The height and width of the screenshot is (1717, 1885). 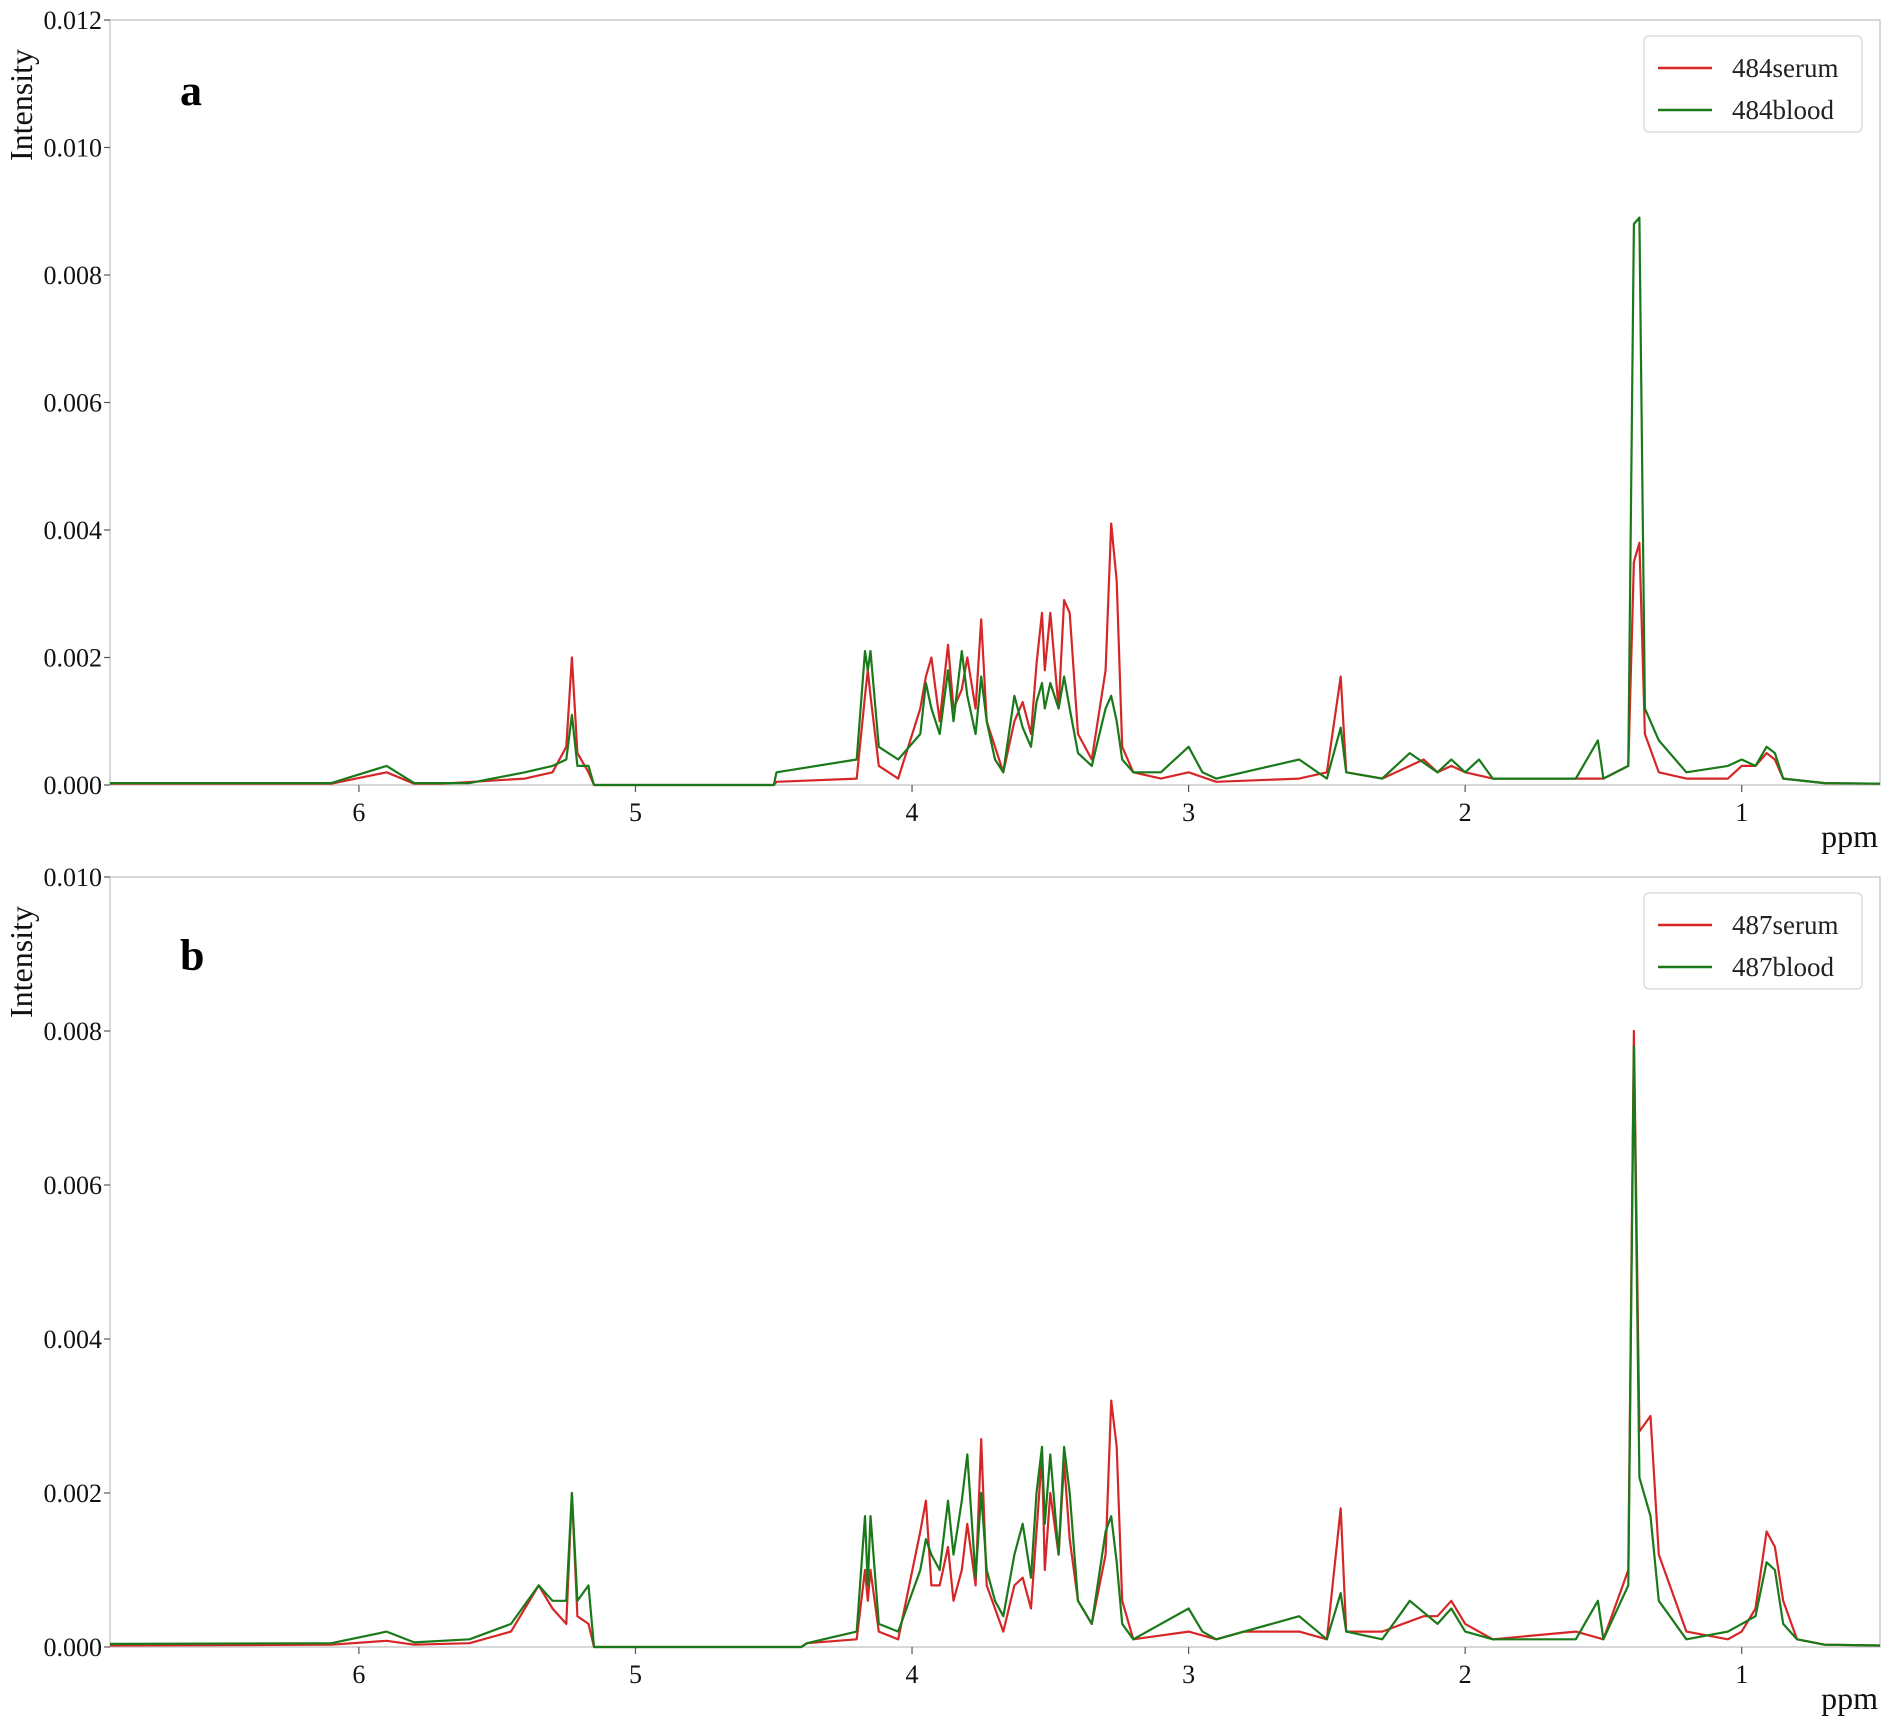 I want to click on y-tick-label: 0.012, so click(x=73, y=20).